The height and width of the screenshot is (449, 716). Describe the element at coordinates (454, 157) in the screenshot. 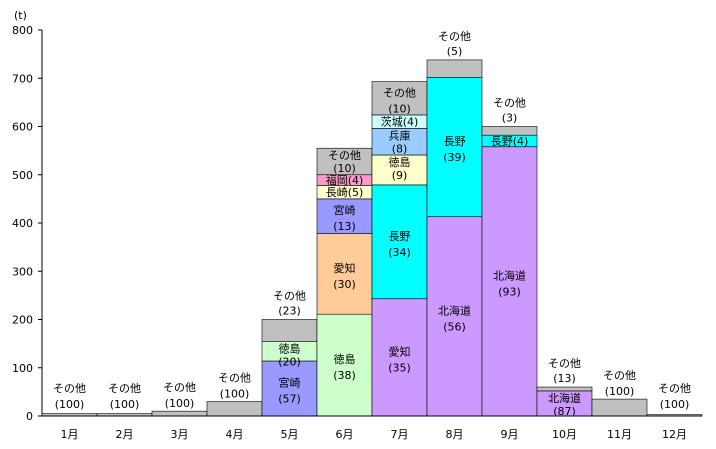

I see `segment-share: (39)` at that location.